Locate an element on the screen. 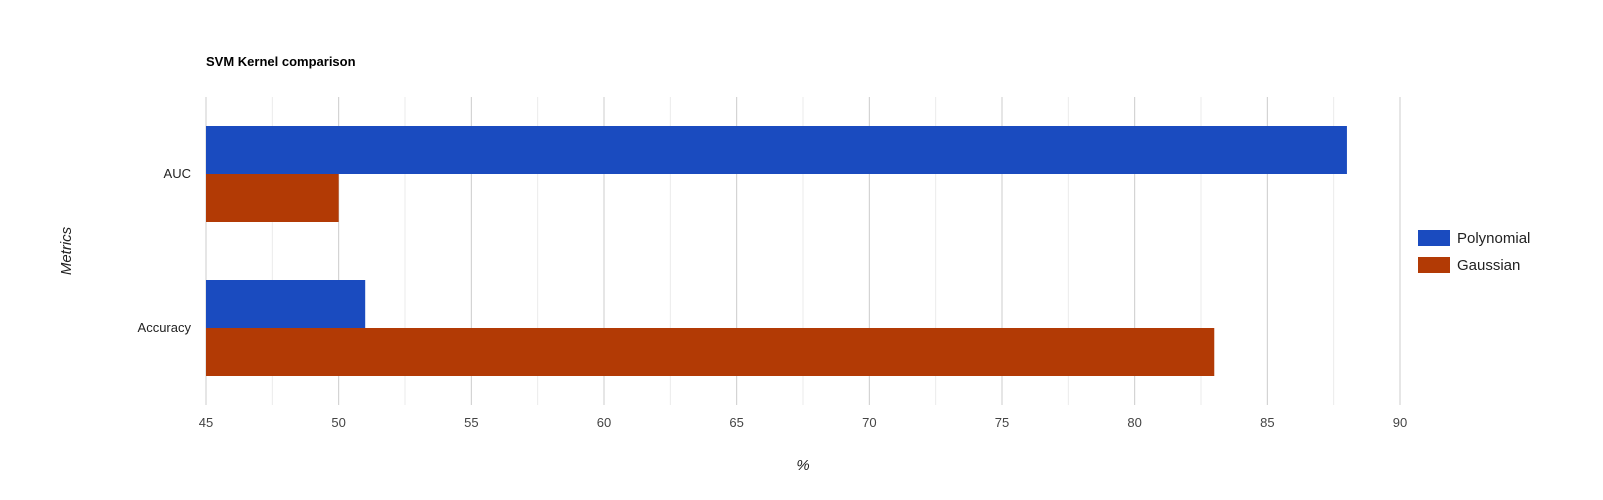  x-tick-label: 75 is located at coordinates (1002, 422).